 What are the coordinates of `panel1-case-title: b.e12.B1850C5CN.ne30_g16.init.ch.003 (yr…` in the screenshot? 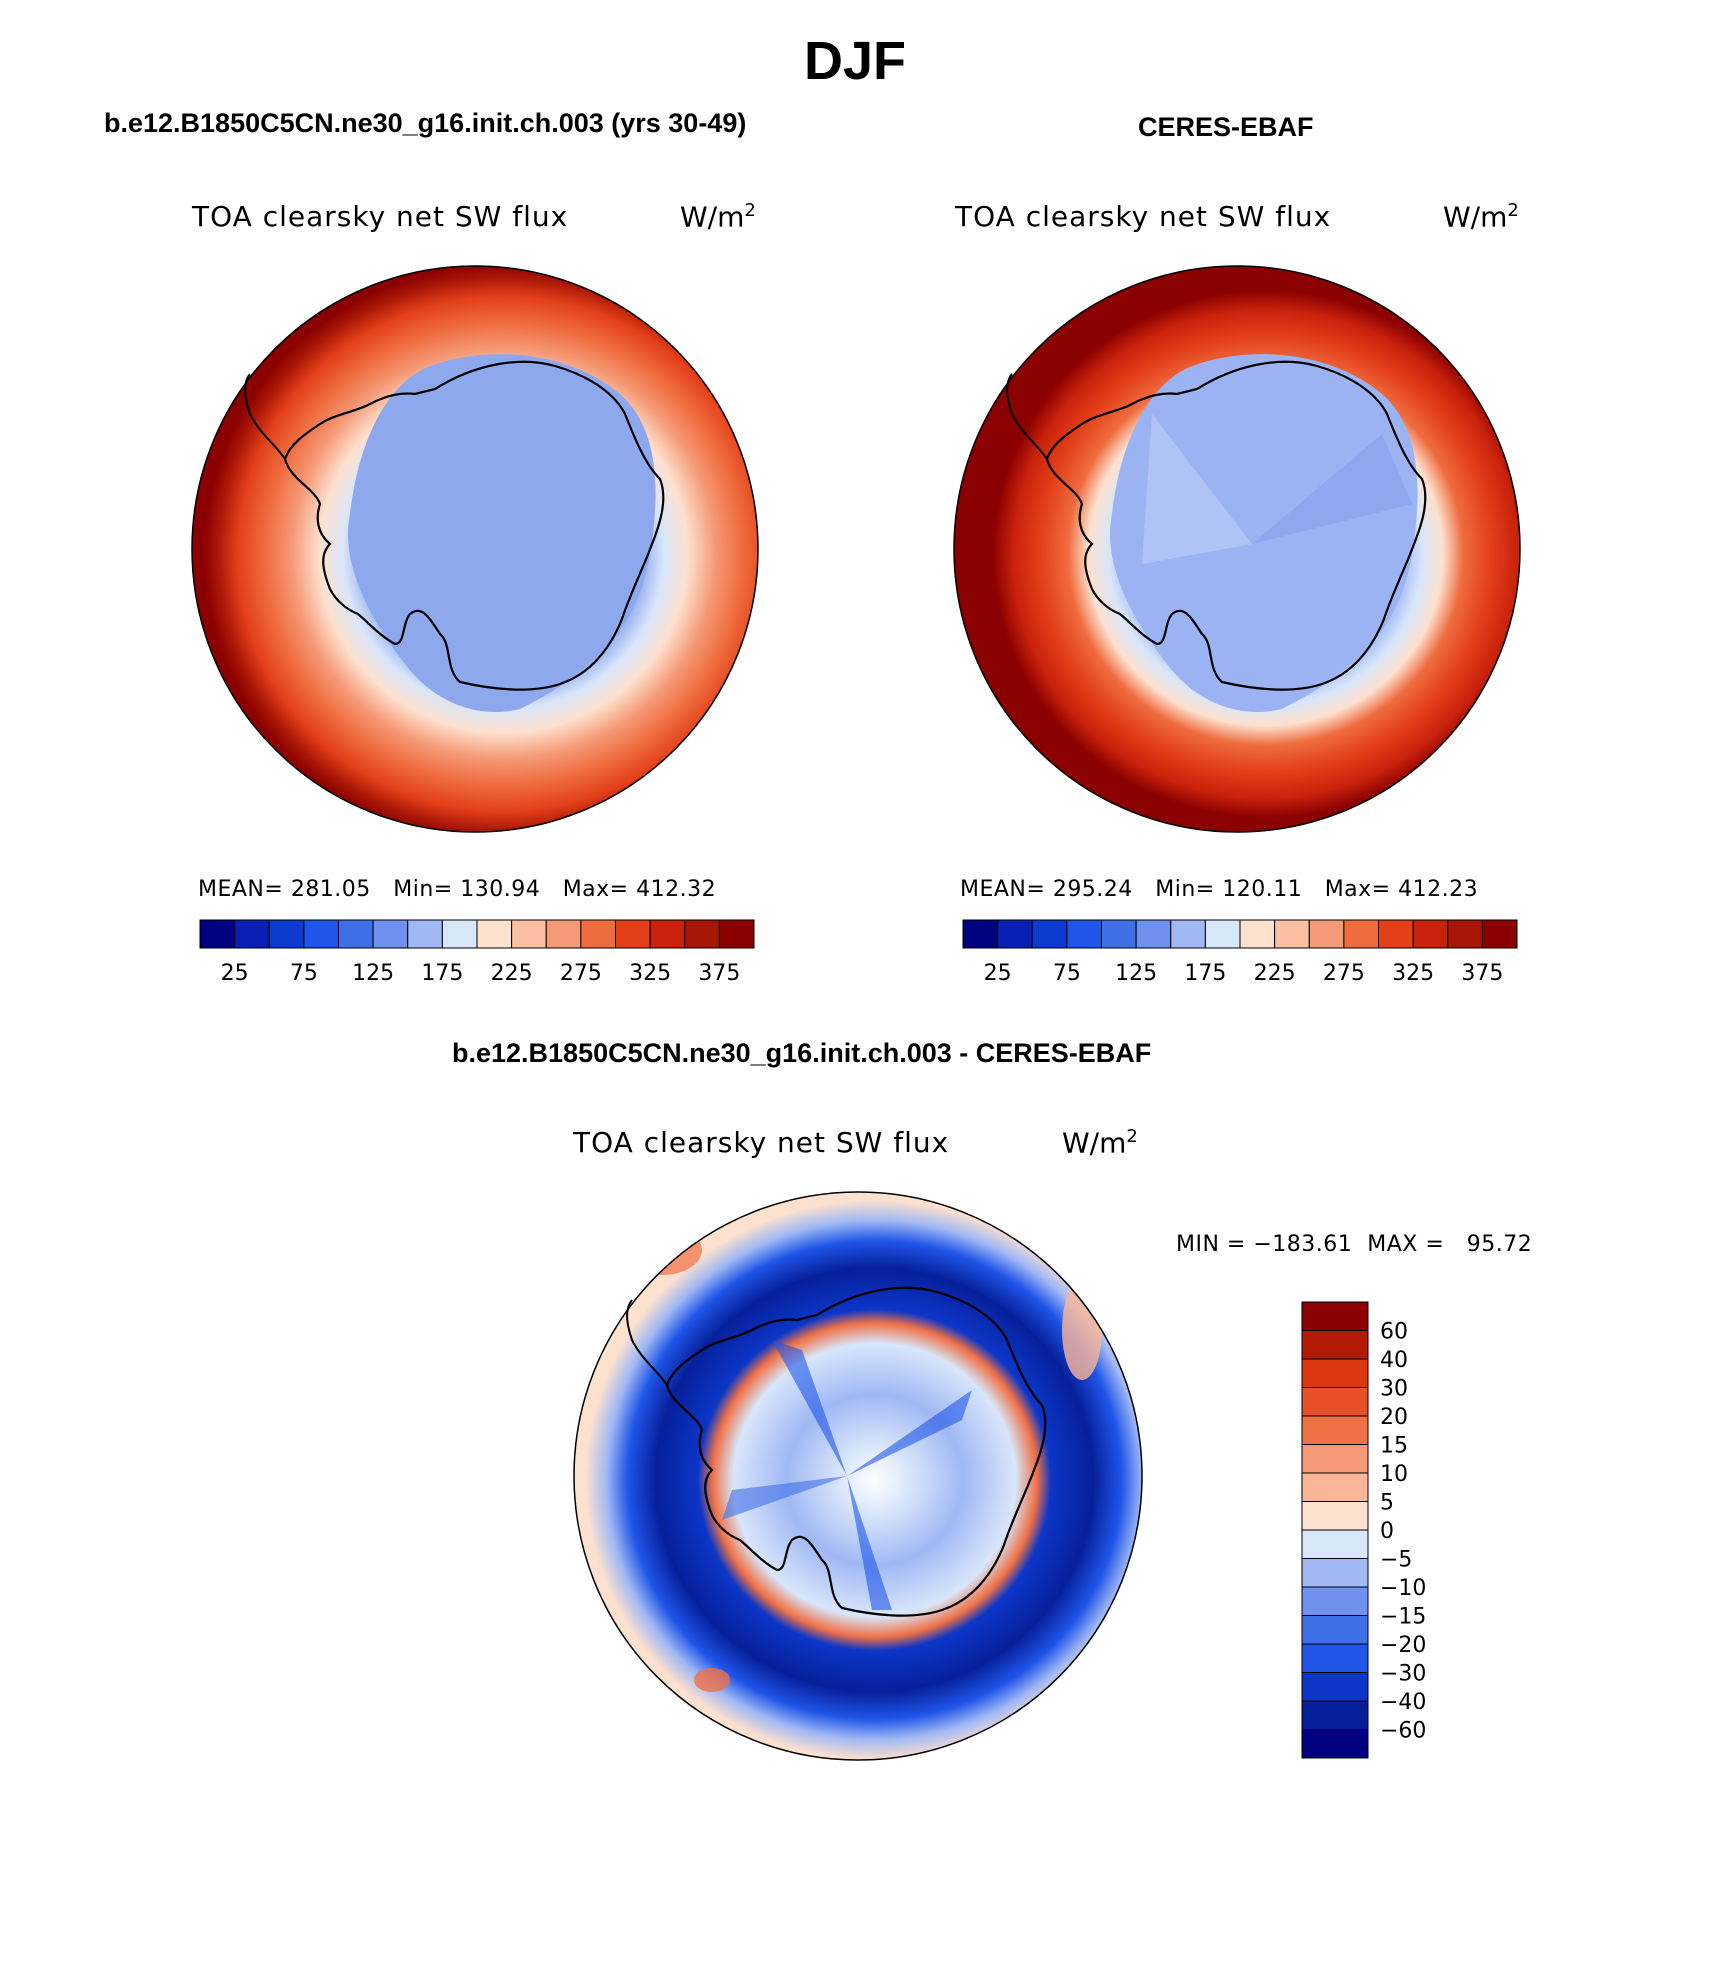 It's located at (425, 123).